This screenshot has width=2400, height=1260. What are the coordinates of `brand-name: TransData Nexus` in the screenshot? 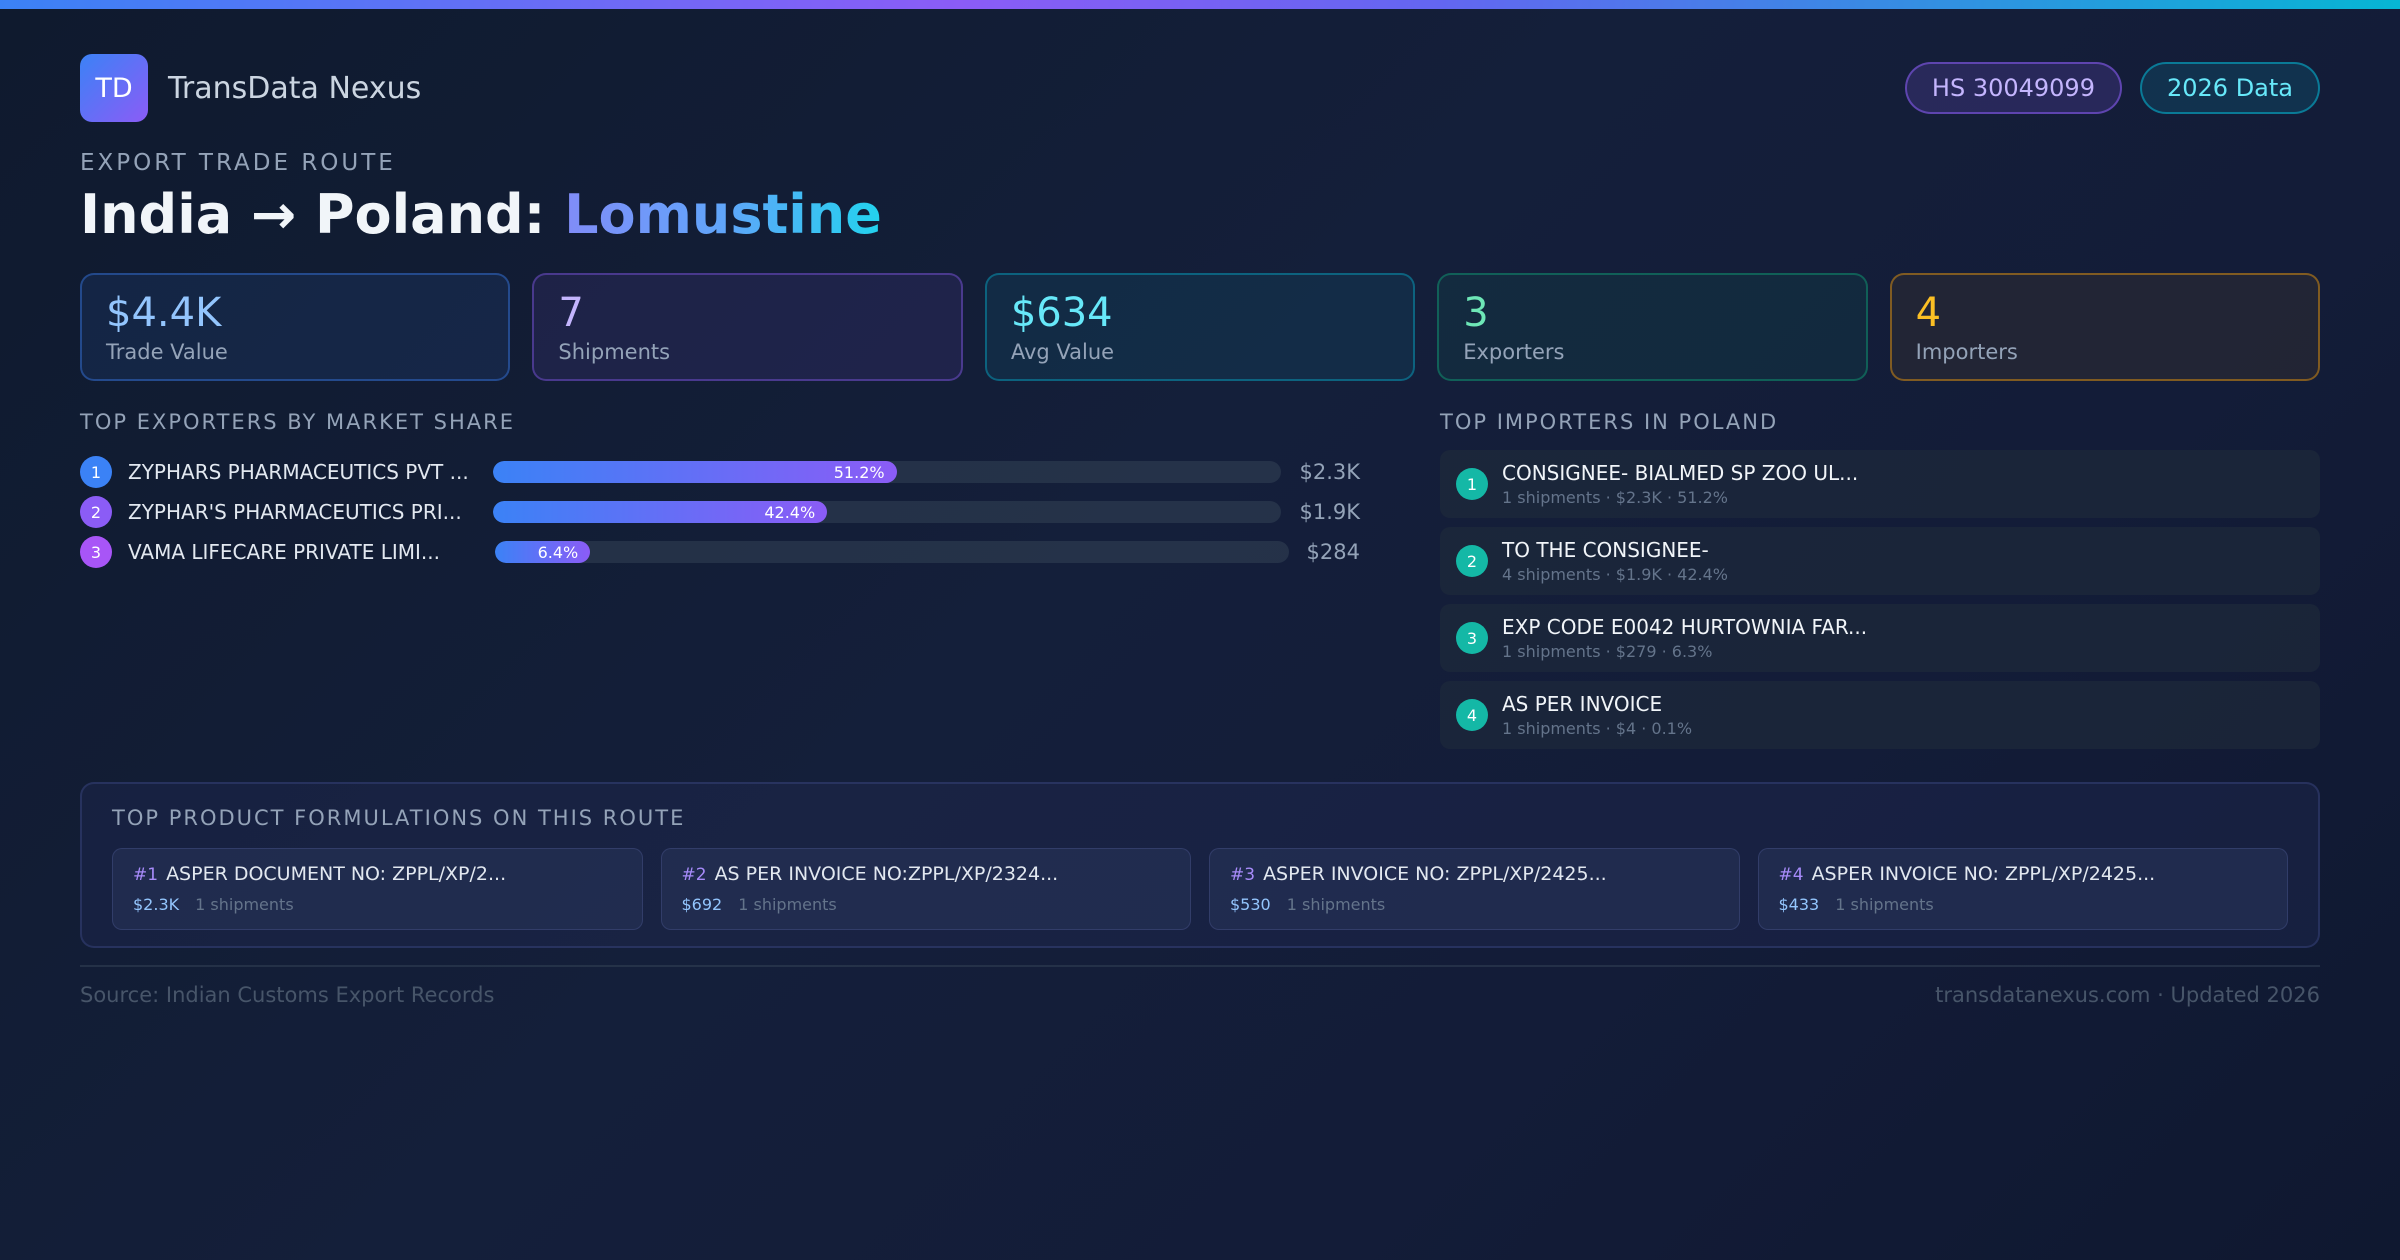 It's located at (295, 88).